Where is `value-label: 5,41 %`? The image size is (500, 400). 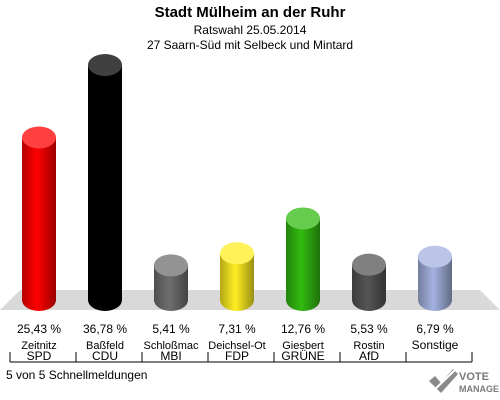 value-label: 5,41 % is located at coordinates (171, 329).